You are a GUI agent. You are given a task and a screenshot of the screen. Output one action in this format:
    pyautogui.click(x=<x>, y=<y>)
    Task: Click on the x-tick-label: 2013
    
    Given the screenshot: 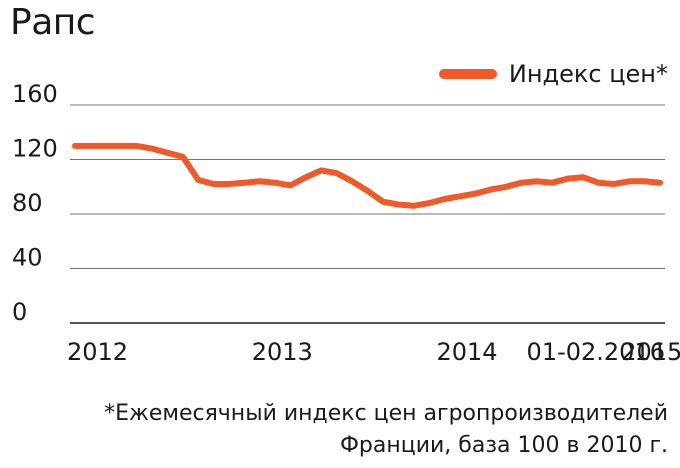 What is the action you would take?
    pyautogui.click(x=282, y=352)
    